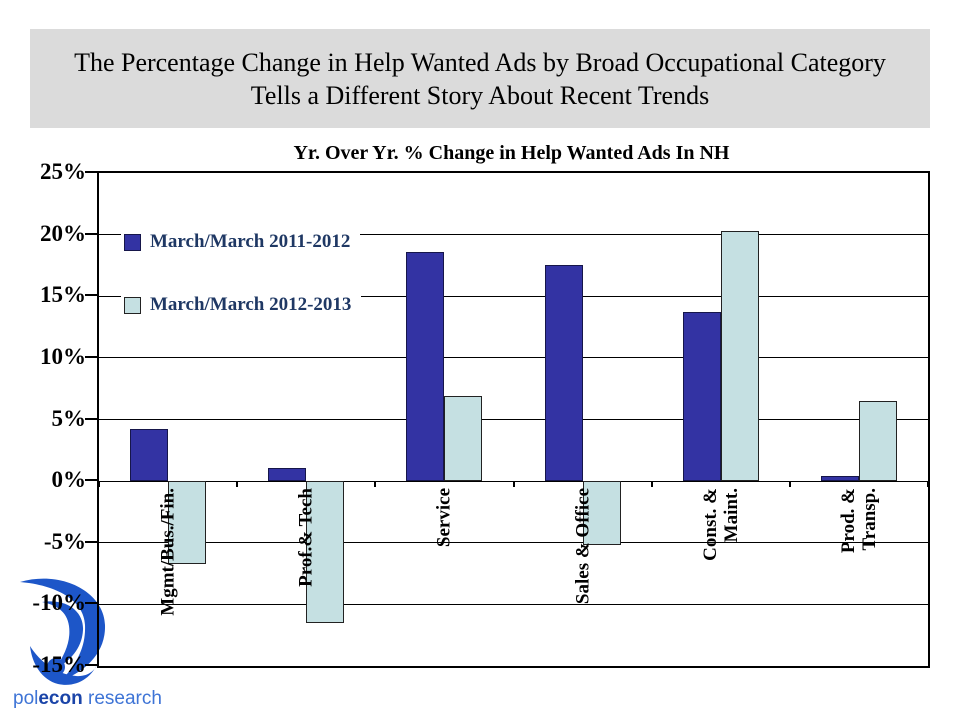 The width and height of the screenshot is (960, 720). I want to click on bar-series1-cat5, so click(701, 397).